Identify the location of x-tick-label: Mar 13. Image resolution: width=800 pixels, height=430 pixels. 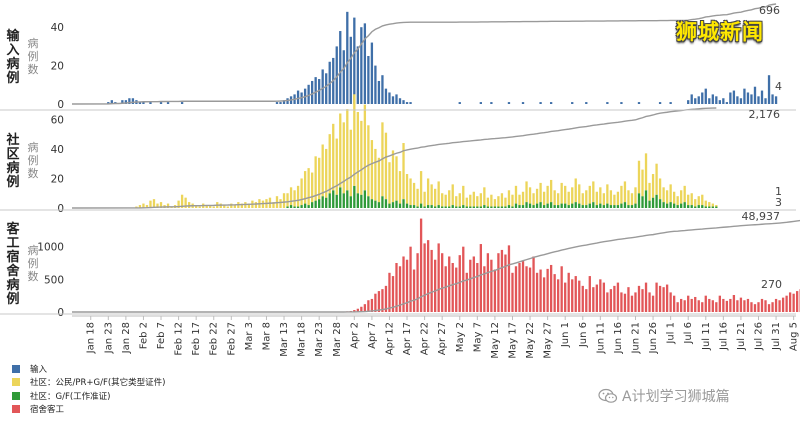
(284, 339).